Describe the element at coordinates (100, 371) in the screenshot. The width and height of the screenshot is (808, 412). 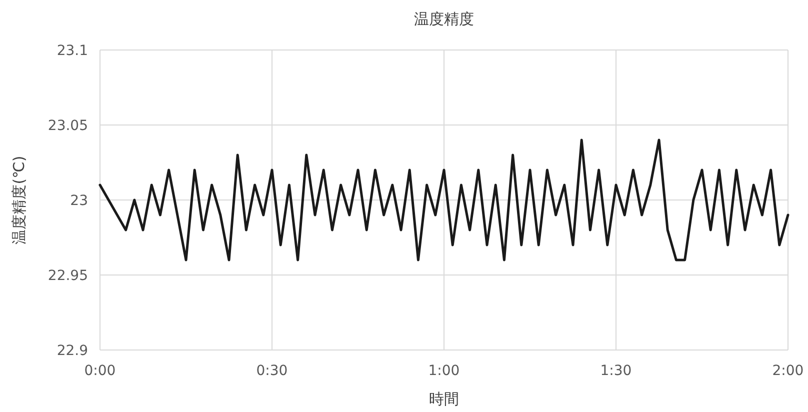
I see `x-tick-label: 0:00` at that location.